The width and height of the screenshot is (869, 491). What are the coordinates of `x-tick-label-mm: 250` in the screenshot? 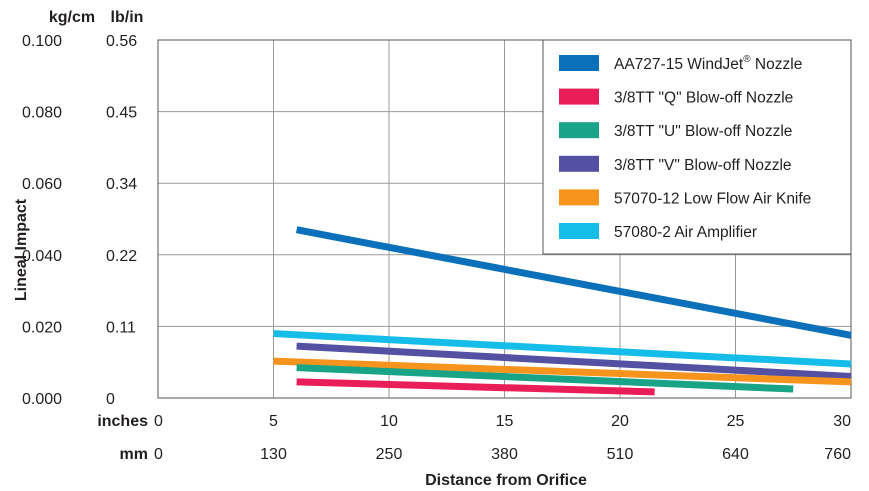 It's located at (389, 454).